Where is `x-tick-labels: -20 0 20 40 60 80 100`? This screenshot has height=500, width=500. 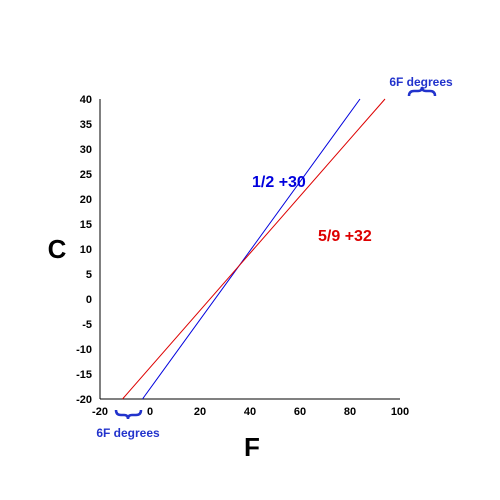 x-tick-labels: -20 0 20 40 60 80 100 is located at coordinates (250, 412).